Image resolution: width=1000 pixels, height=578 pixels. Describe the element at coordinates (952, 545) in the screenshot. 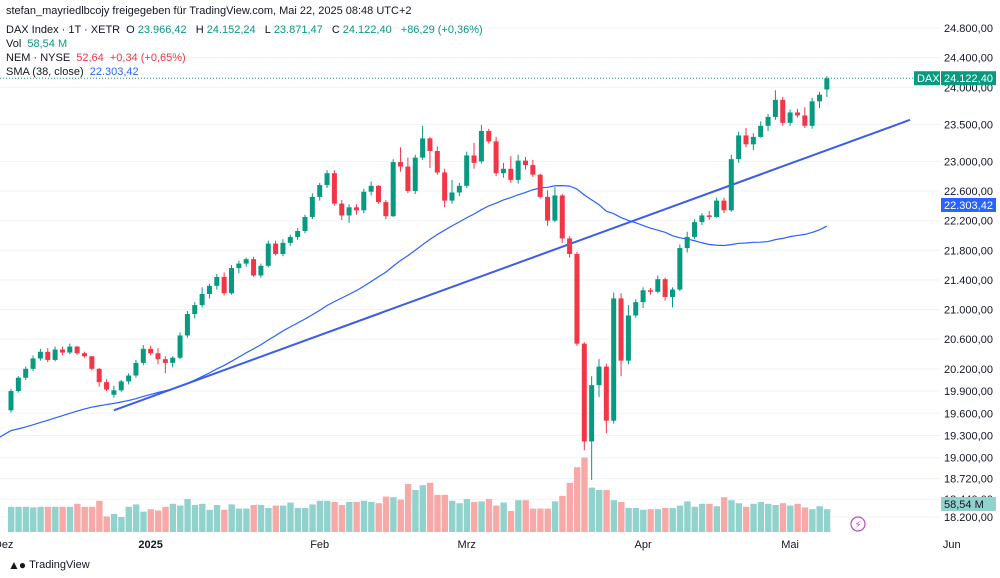

I see `time-tick-label: Jun` at that location.